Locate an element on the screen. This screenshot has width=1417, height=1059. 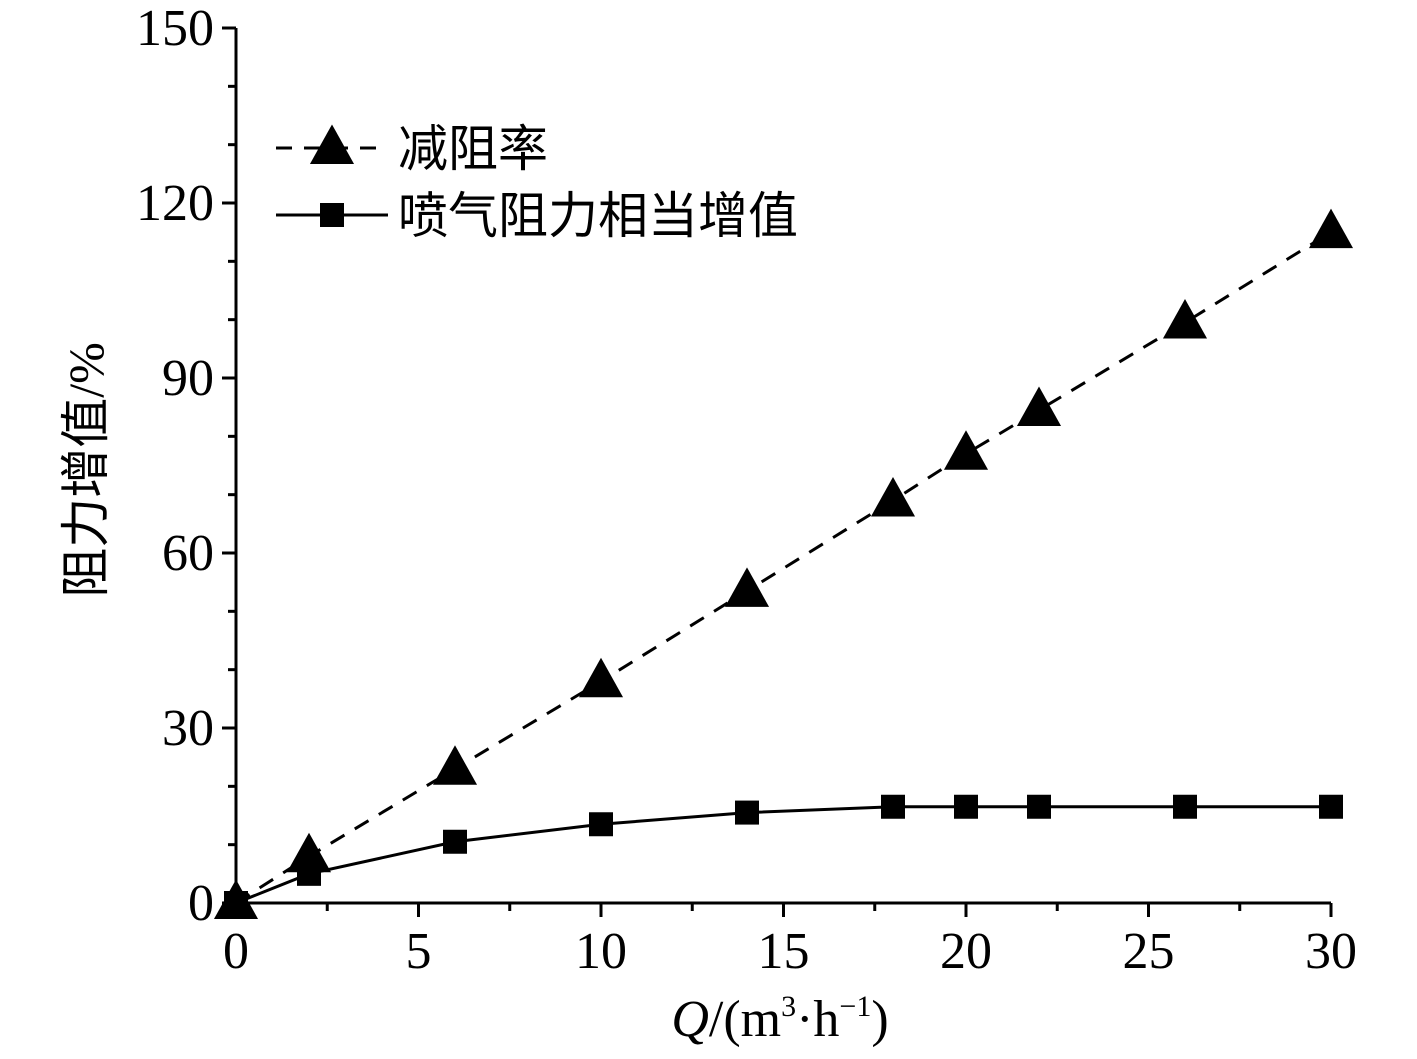
y-tick-label: 150 is located at coordinates (175, 28).